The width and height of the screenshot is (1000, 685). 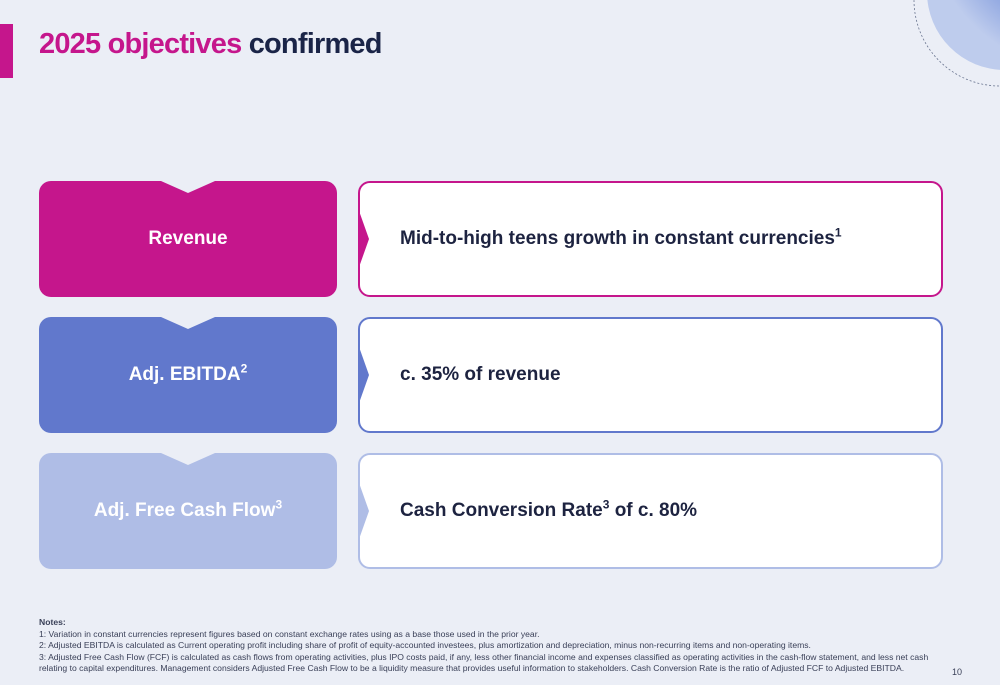 What do you see at coordinates (140, 44) in the screenshot?
I see `title-highlight: 2025 objectives` at bounding box center [140, 44].